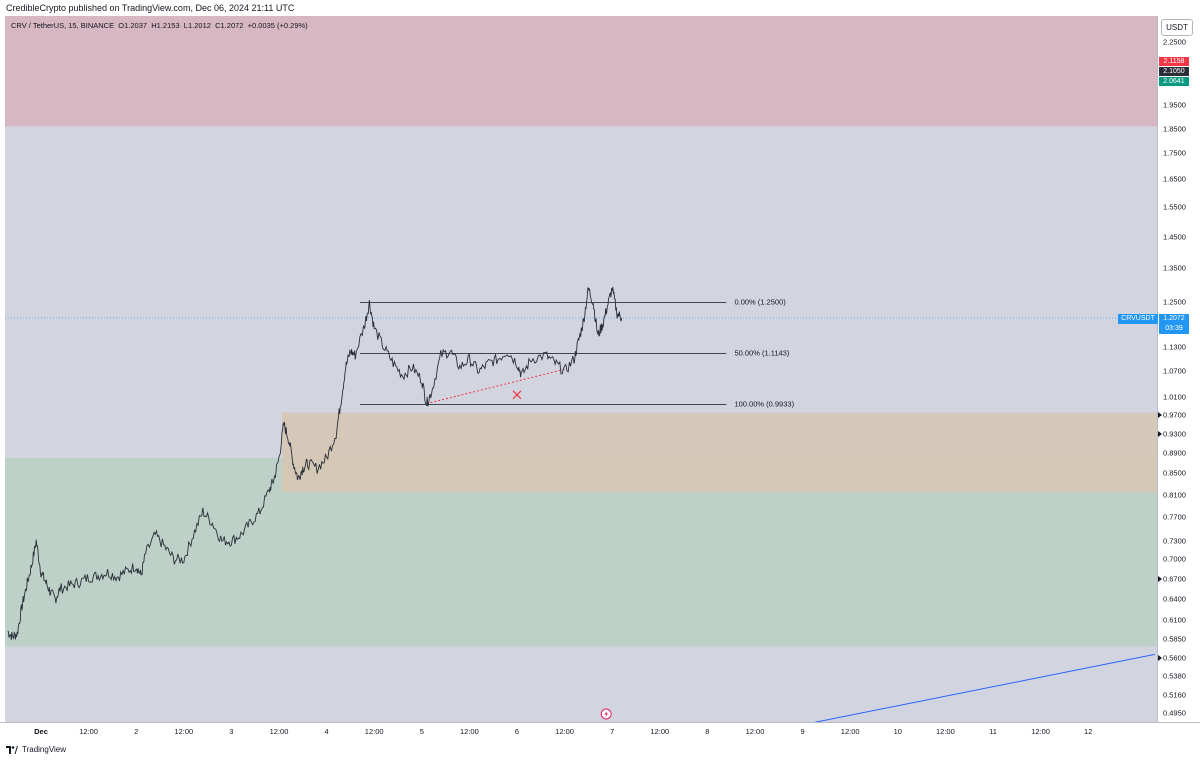  What do you see at coordinates (1174, 620) in the screenshot?
I see `y-tick-label: 0.6100` at bounding box center [1174, 620].